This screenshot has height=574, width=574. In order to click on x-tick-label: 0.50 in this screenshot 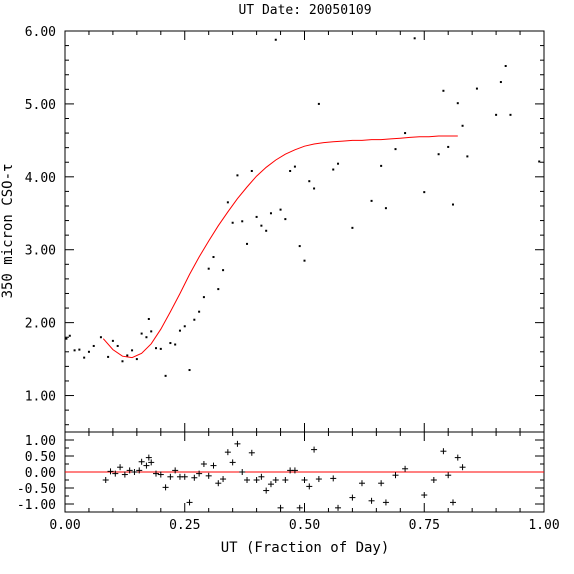, I will do `click(304, 525)`.